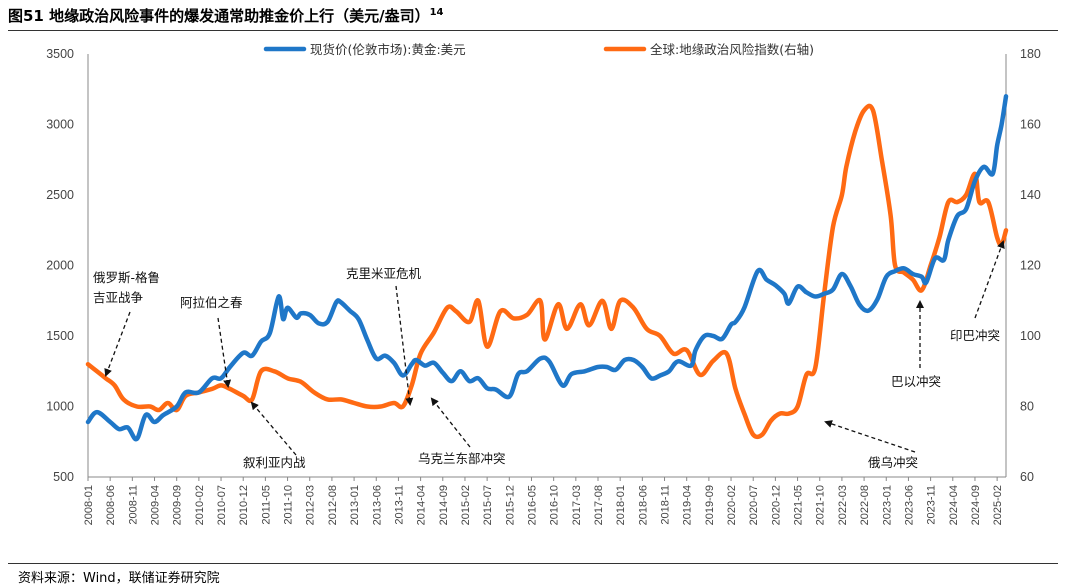 This screenshot has height=588, width=1066. Describe the element at coordinates (60, 266) in the screenshot. I see `left-tick-label: 2000` at that location.